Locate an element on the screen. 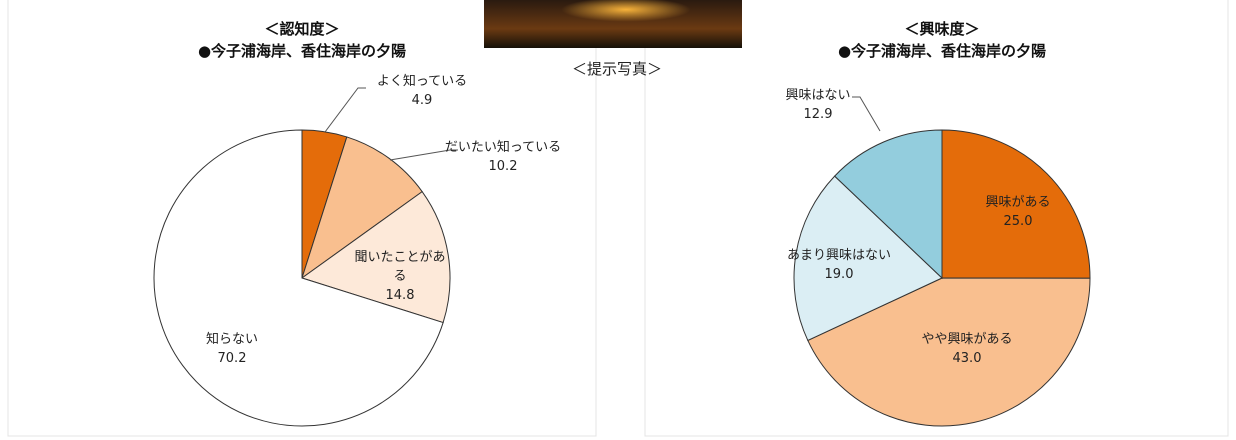  slice-label: 興味はない is located at coordinates (818, 95).